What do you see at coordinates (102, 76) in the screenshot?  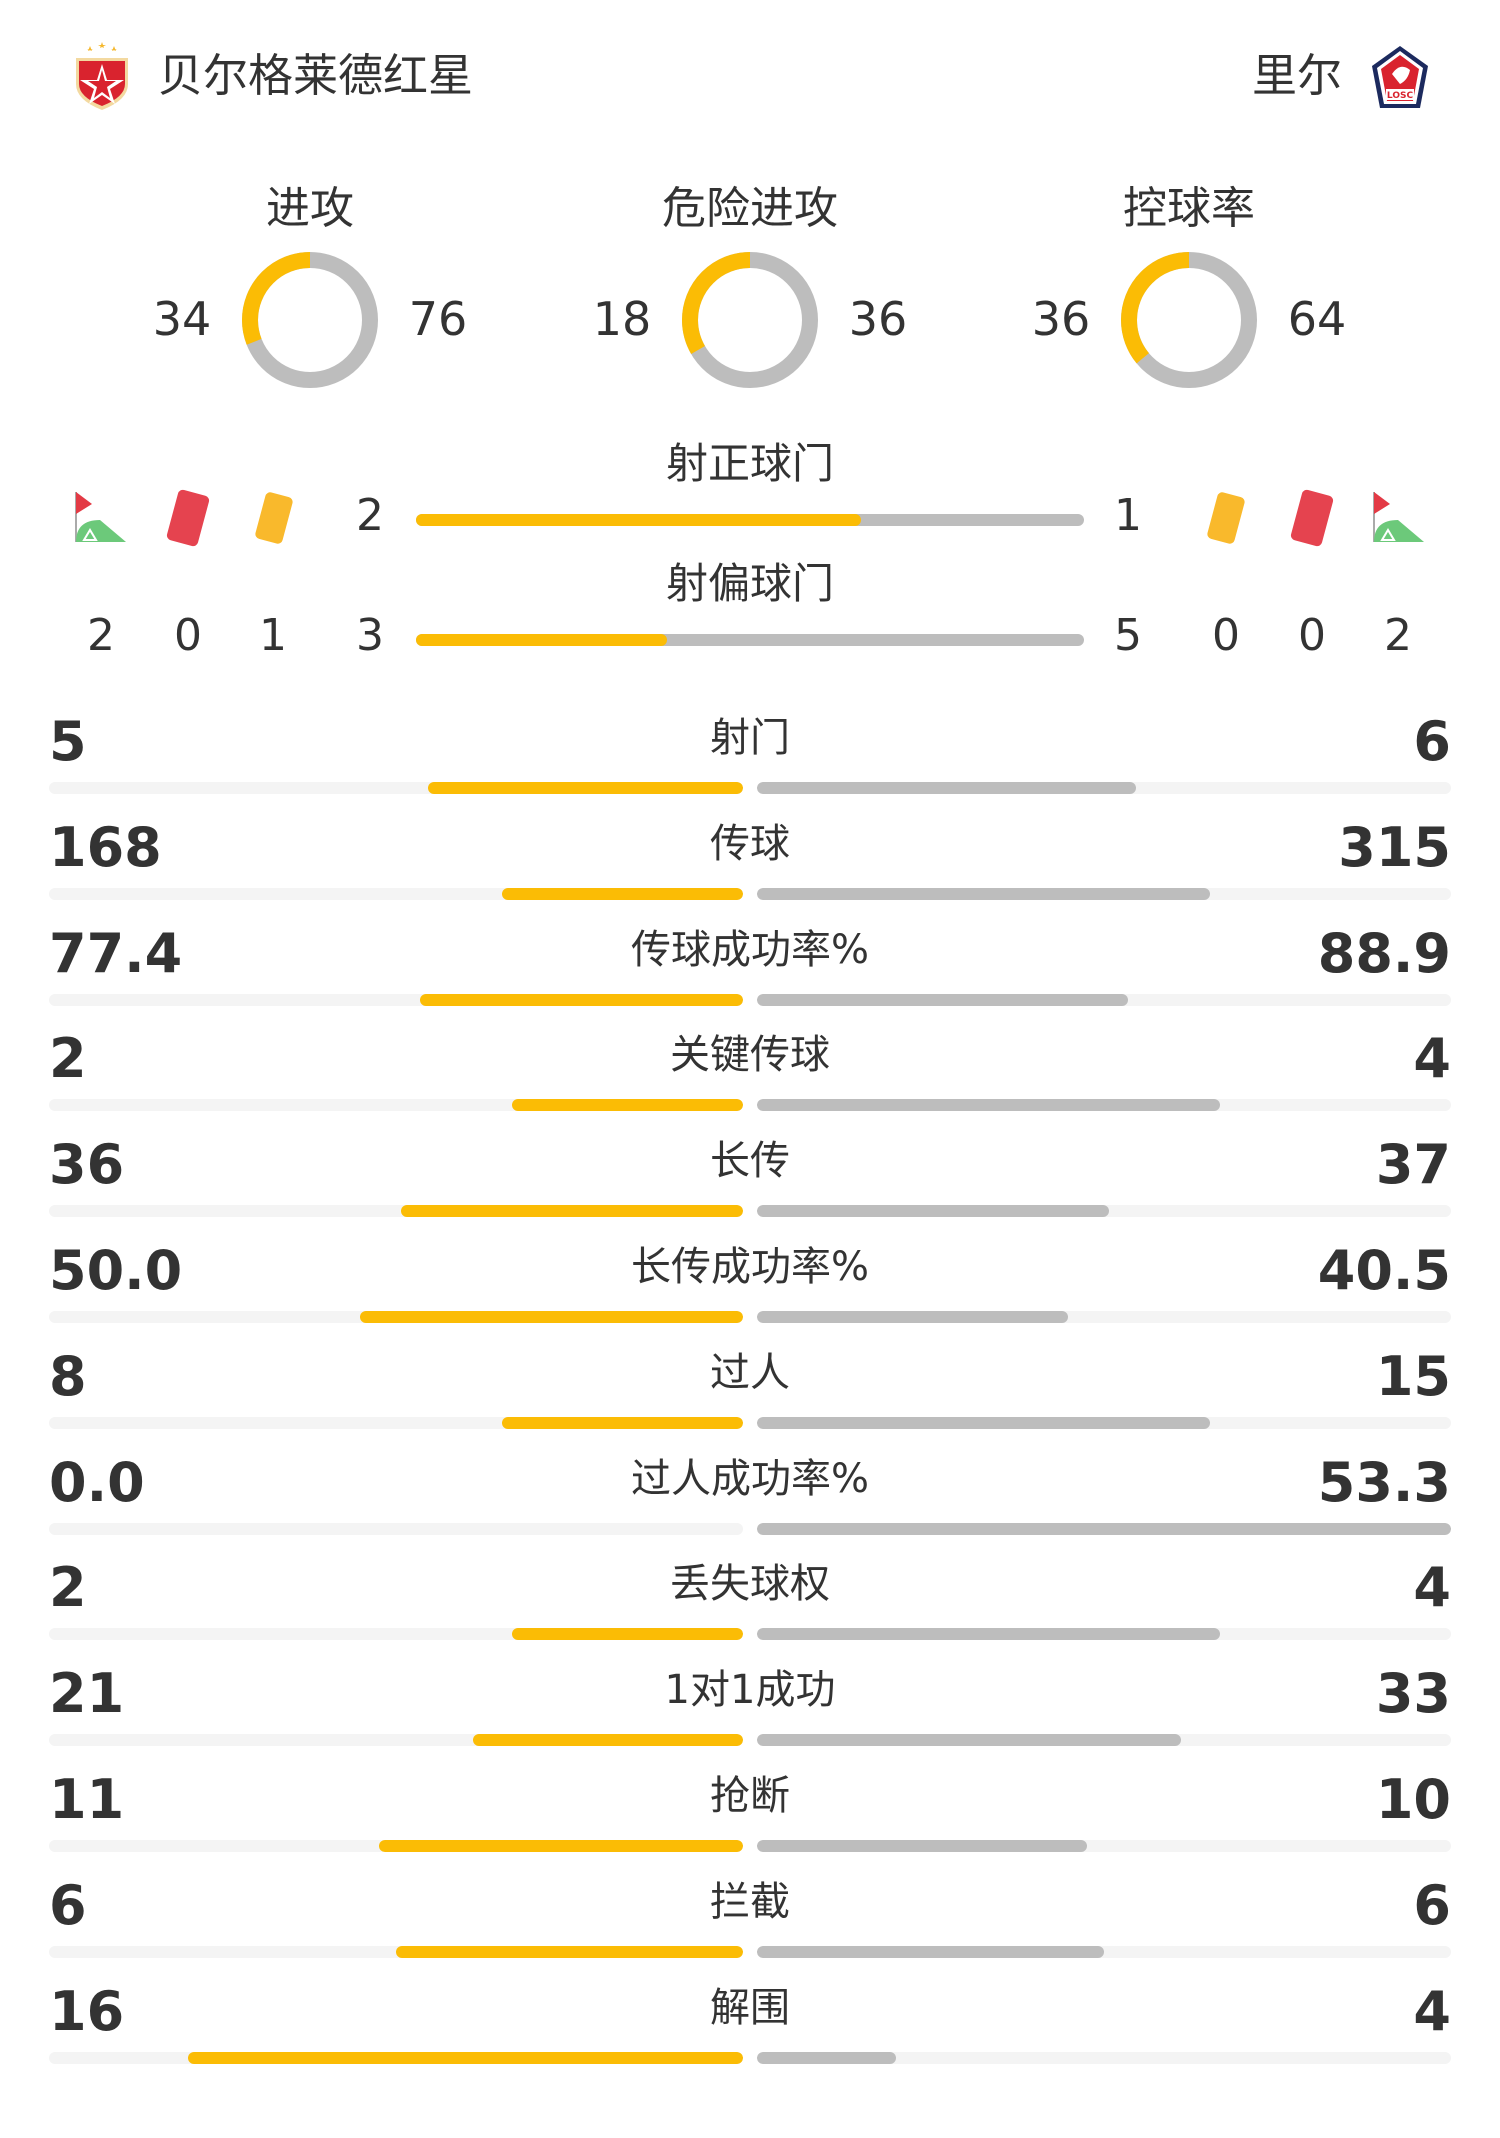 I see `home-crest-icon` at bounding box center [102, 76].